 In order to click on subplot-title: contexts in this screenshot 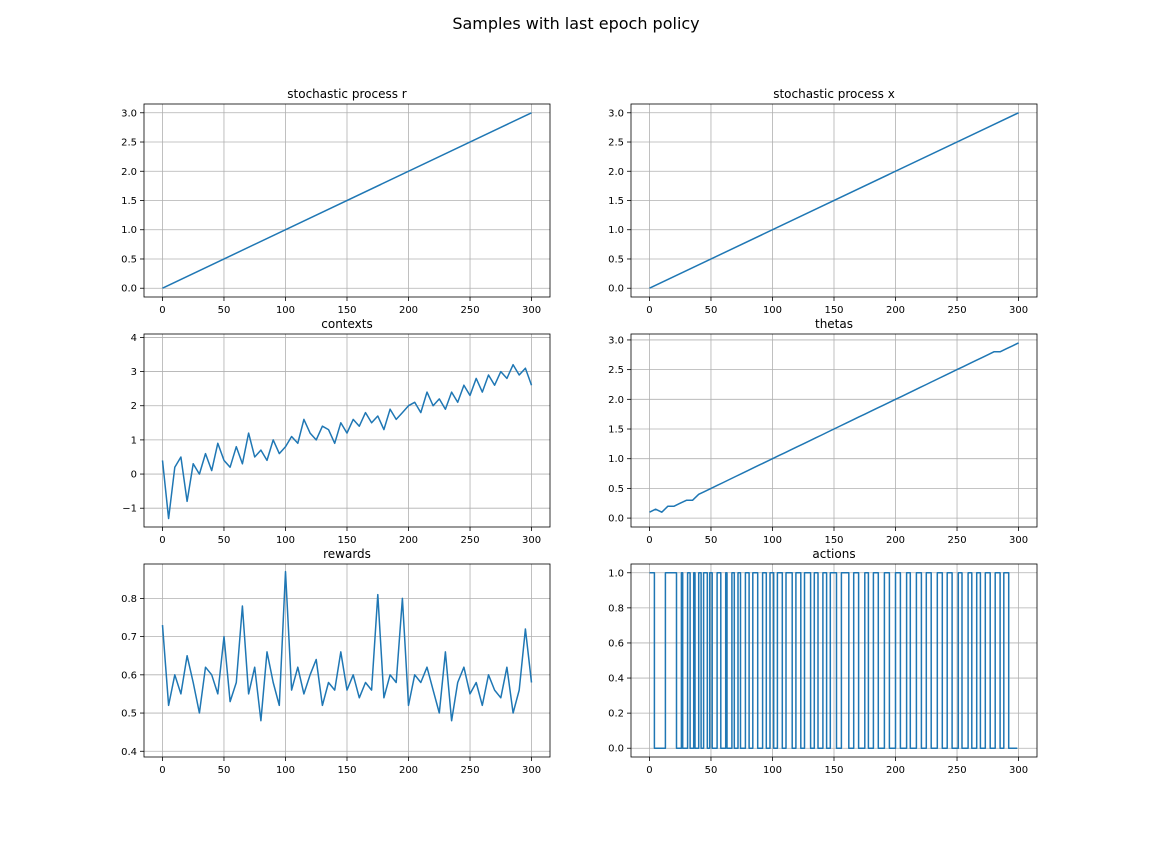, I will do `click(346, 324)`.